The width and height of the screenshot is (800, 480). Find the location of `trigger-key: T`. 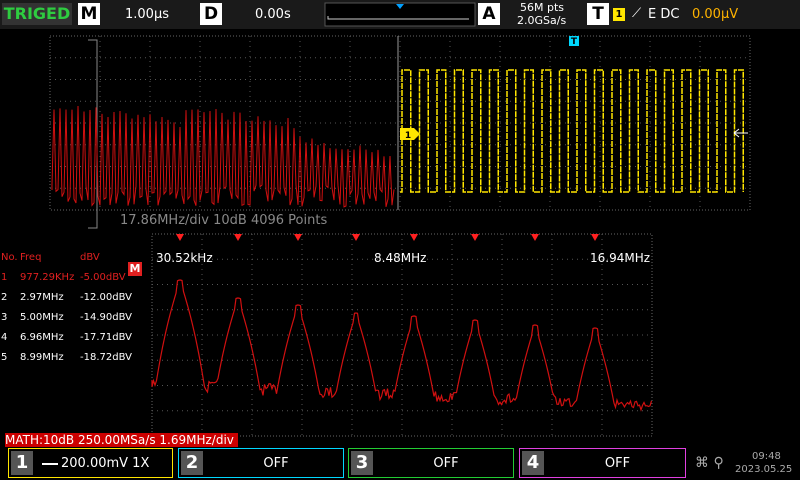

trigger-key: T is located at coordinates (598, 14).